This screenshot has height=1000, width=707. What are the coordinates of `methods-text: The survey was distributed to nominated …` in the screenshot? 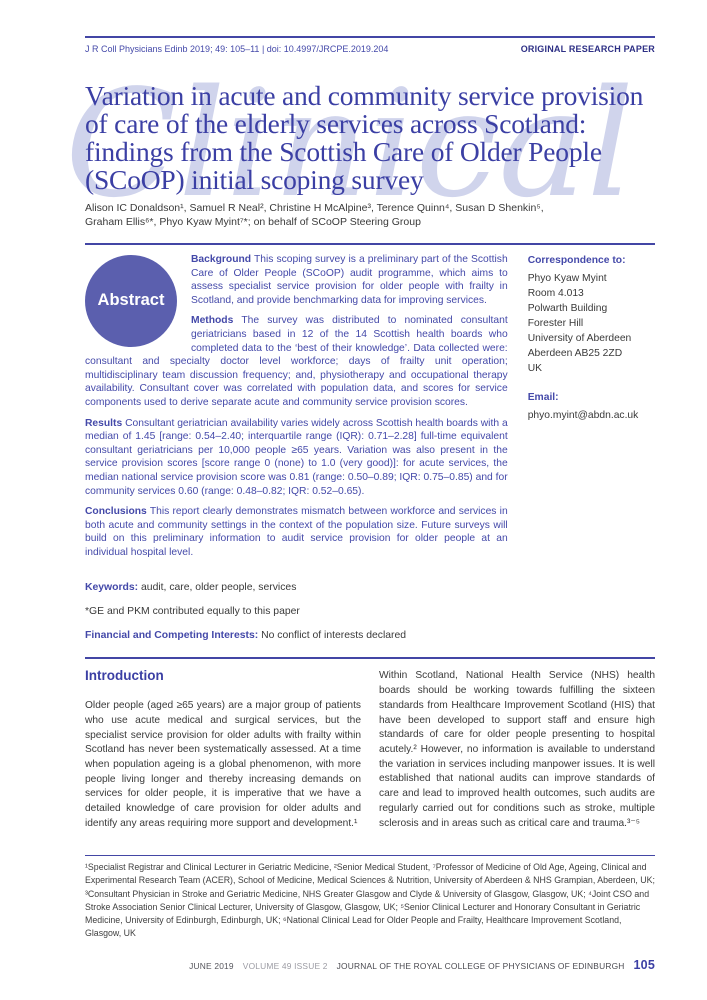 It's located at (296, 361).